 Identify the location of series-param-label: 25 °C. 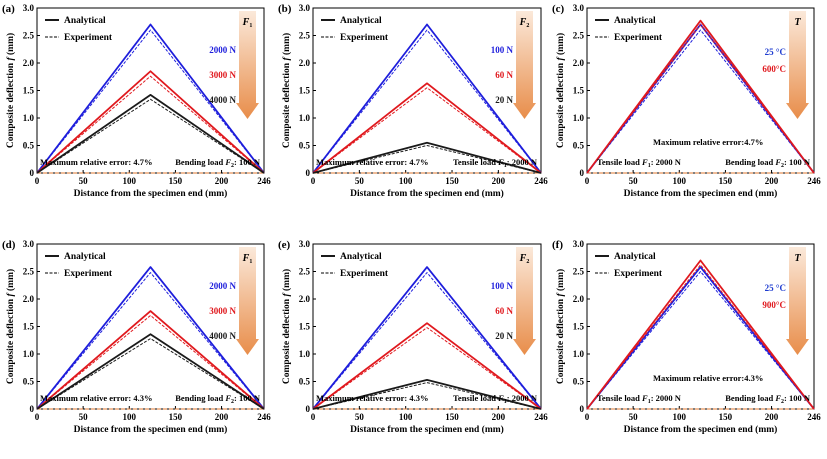
(775, 288).